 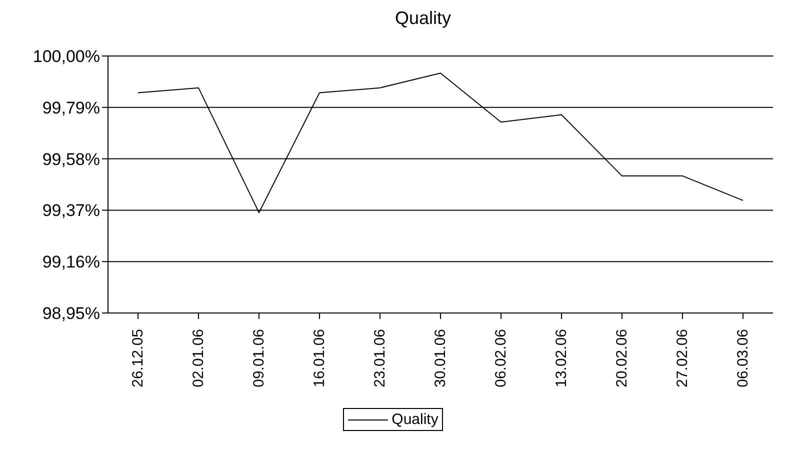 What do you see at coordinates (259, 358) in the screenshot?
I see `x-tick-label: 09.01.06` at bounding box center [259, 358].